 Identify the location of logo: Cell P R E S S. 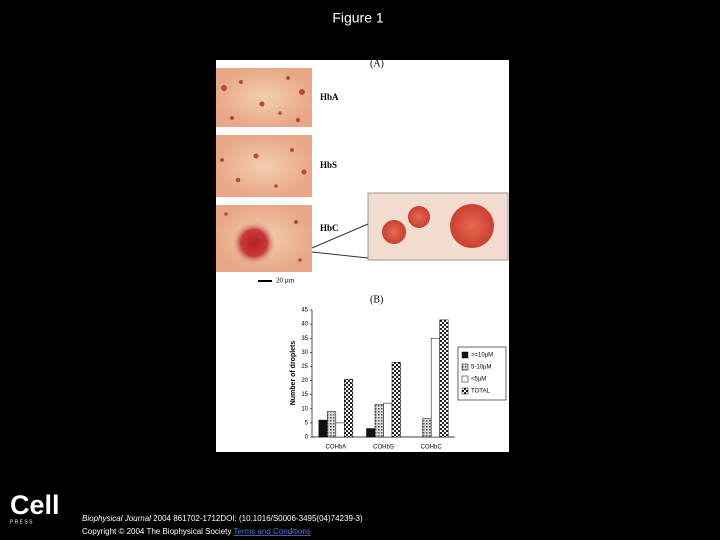
(35, 507).